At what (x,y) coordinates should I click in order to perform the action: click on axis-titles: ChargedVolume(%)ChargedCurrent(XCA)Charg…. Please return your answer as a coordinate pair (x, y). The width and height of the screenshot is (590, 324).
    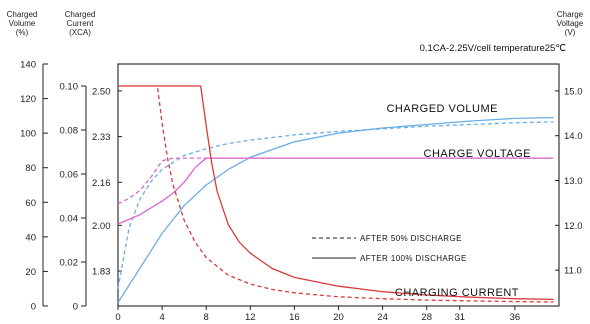
    Looking at the image, I should click on (295, 23).